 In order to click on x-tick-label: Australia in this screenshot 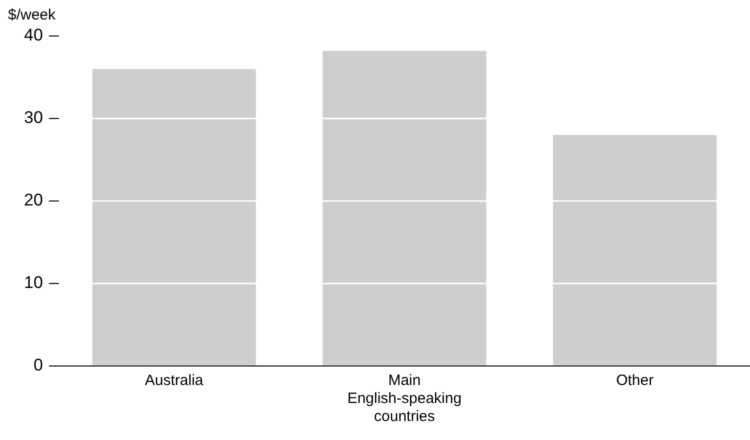, I will do `click(174, 381)`.